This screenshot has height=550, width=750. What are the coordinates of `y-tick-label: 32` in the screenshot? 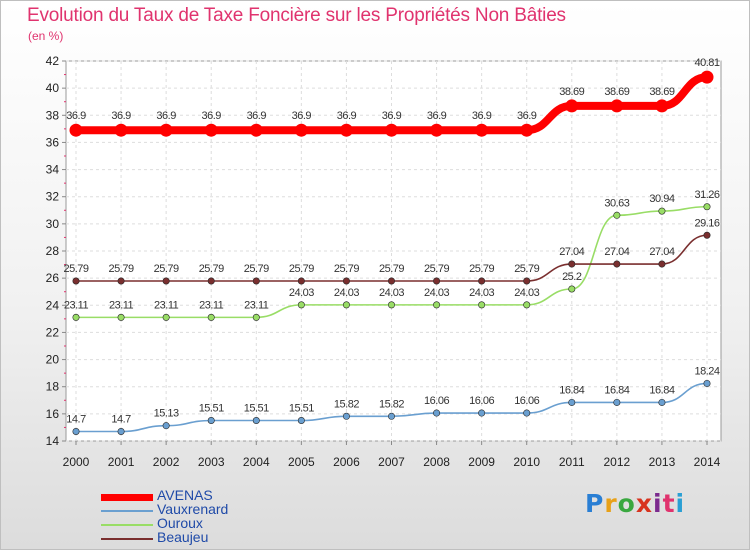 It's located at (53, 197).